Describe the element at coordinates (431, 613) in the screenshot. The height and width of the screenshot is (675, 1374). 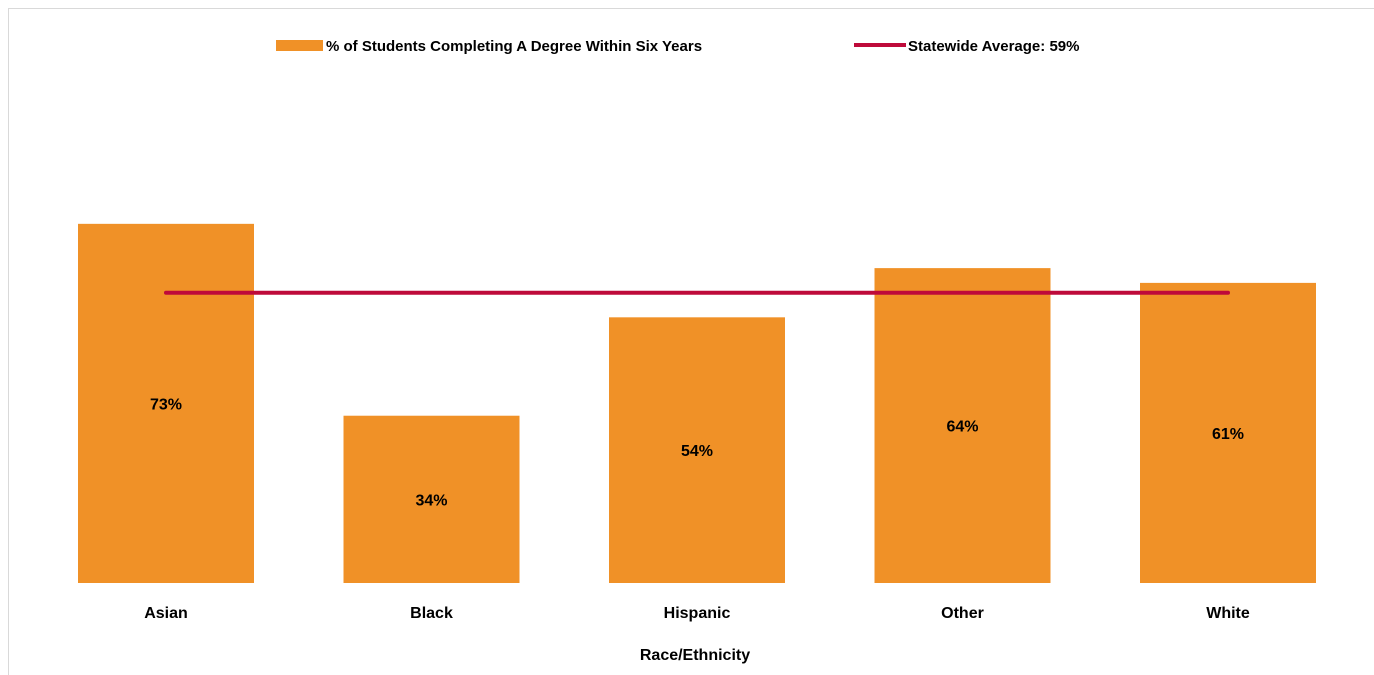
I see `x-tick-black: Black` at that location.